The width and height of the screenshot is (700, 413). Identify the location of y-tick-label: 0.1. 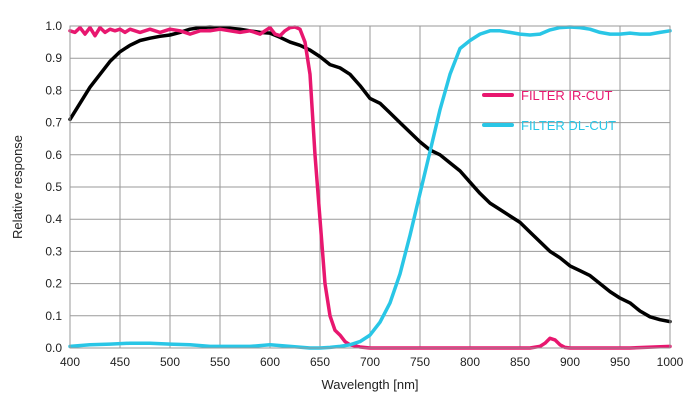
(53, 316).